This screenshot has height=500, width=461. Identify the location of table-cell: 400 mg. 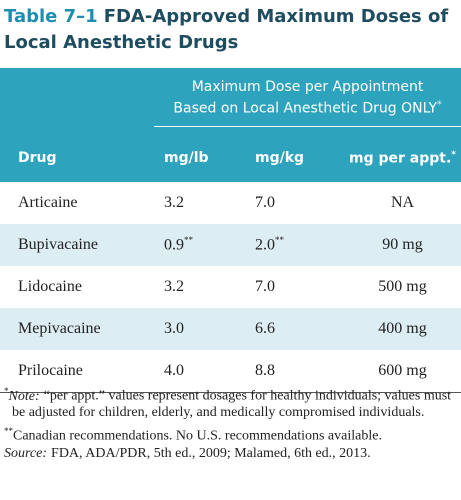
(402, 328).